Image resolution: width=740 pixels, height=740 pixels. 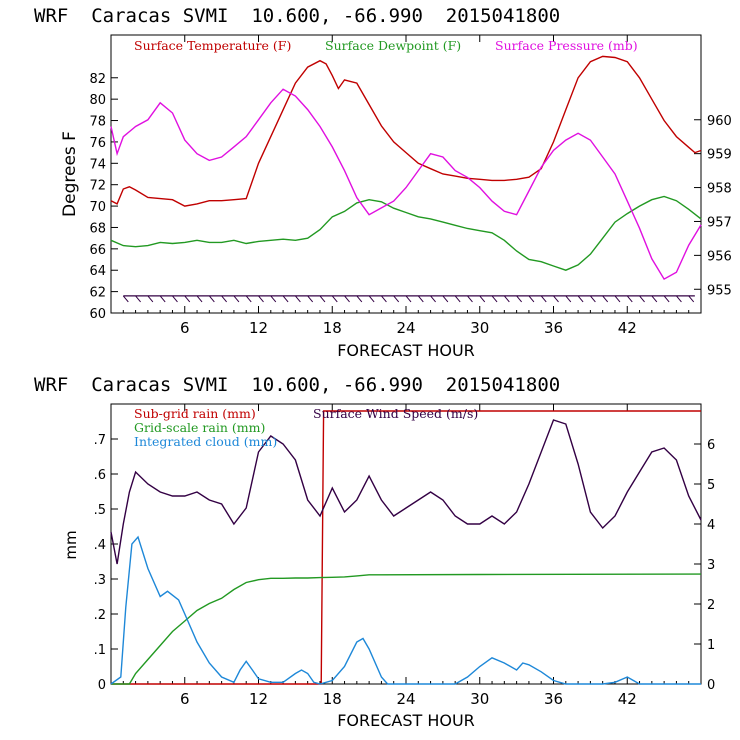 I want to click on y-tick-label-right: 1, so click(x=711, y=645).